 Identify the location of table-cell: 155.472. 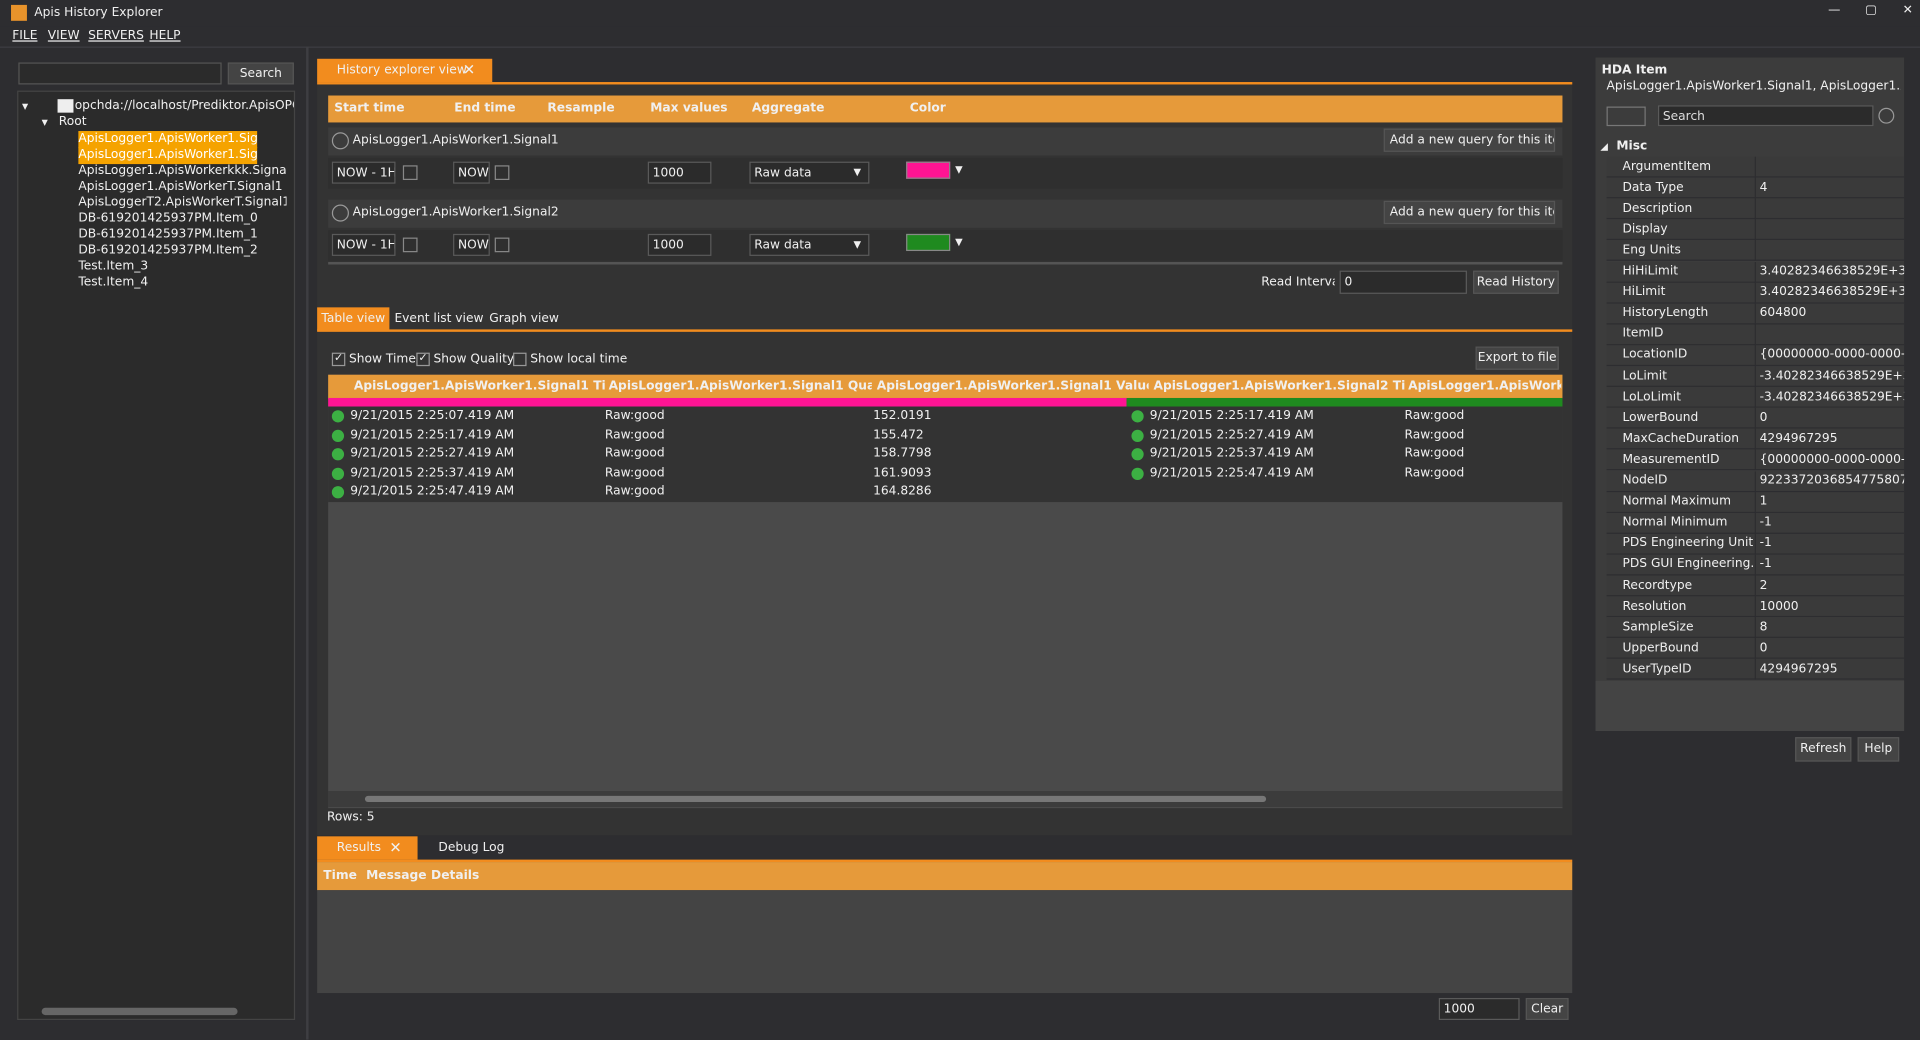
(995, 435).